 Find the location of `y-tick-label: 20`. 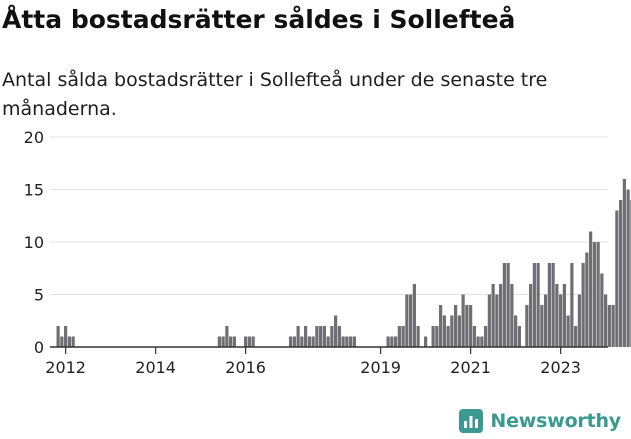

y-tick-label: 20 is located at coordinates (34, 137).